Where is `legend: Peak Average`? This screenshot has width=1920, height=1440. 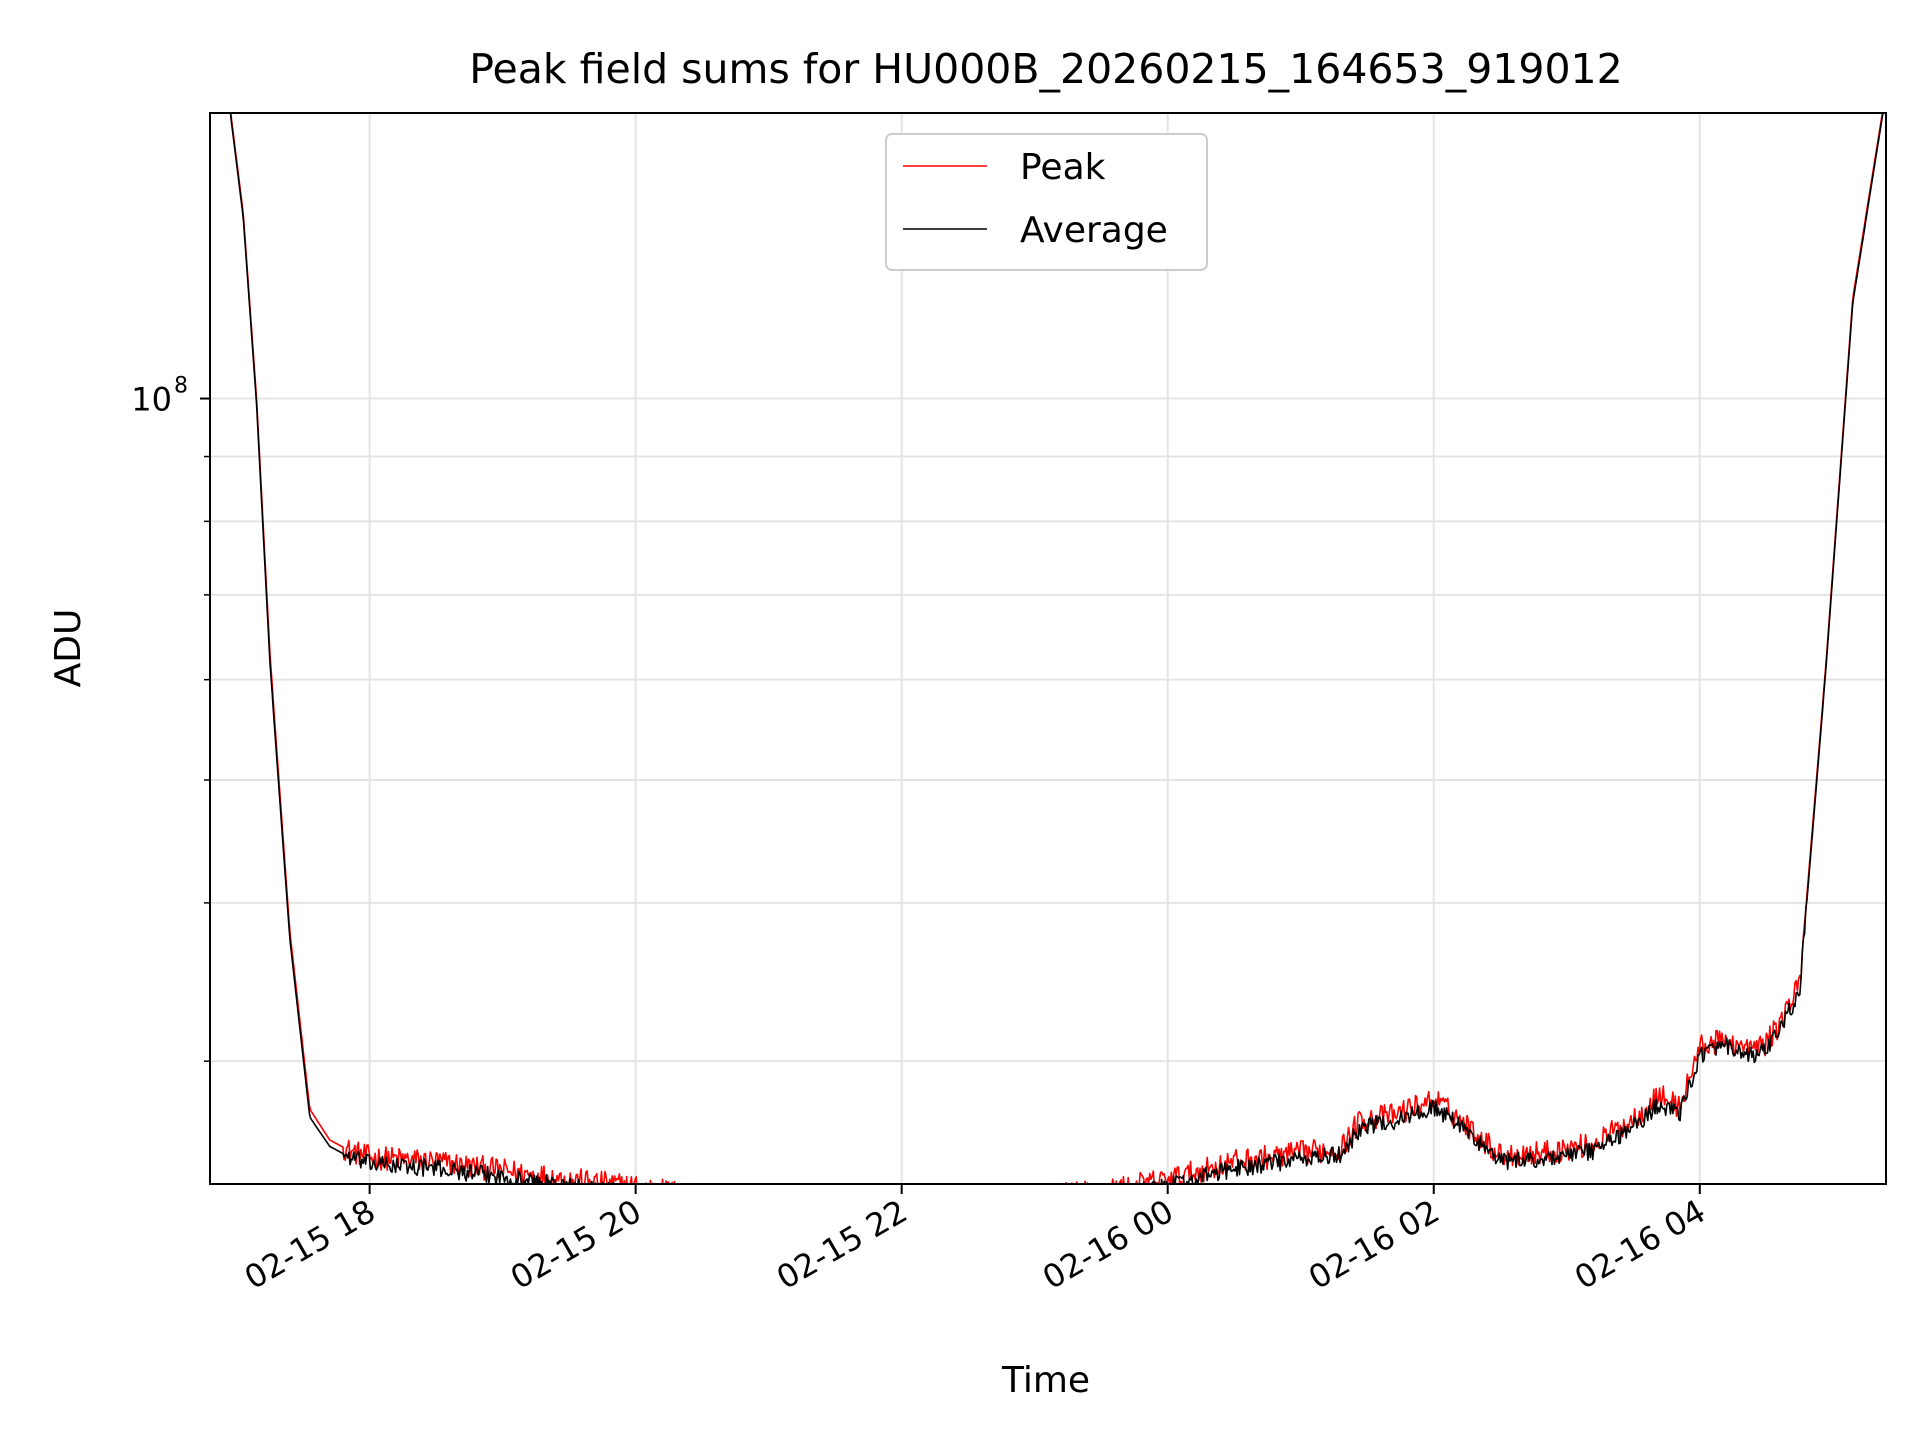
legend: Peak Average is located at coordinates (1046, 202).